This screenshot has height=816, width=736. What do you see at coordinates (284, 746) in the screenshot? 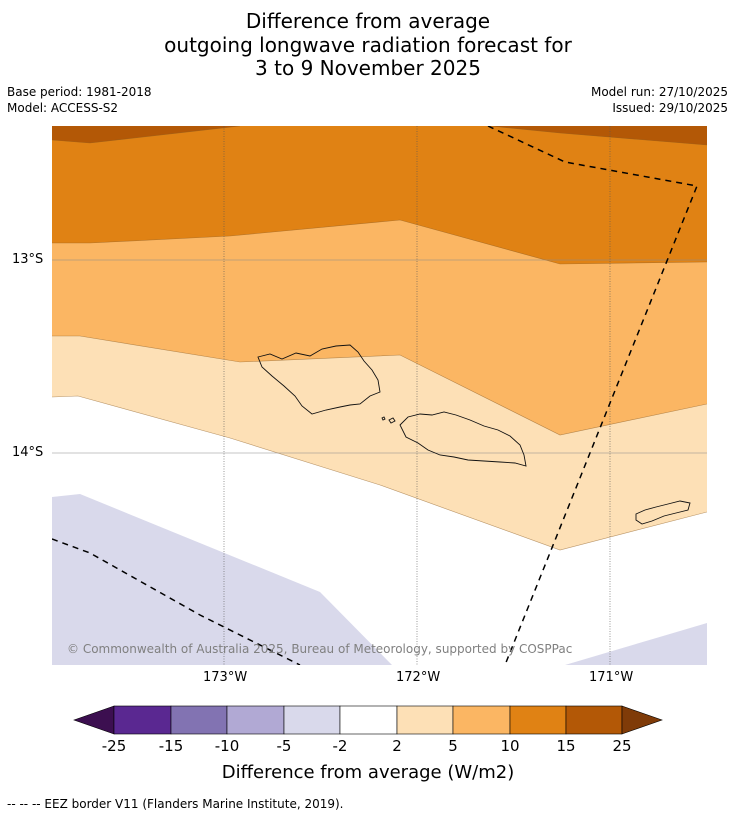
I see `colorbar-tick-label: -5` at bounding box center [284, 746].